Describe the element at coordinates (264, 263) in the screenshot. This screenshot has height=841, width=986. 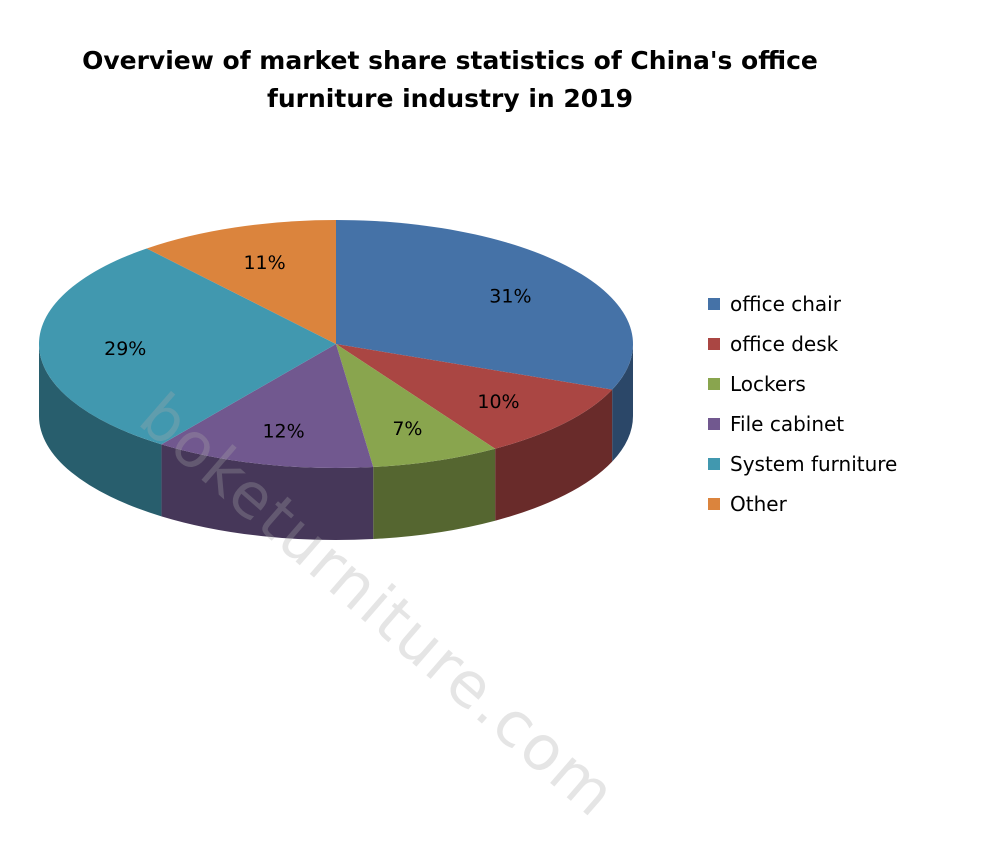
I see `data-label-other: 11%` at that location.